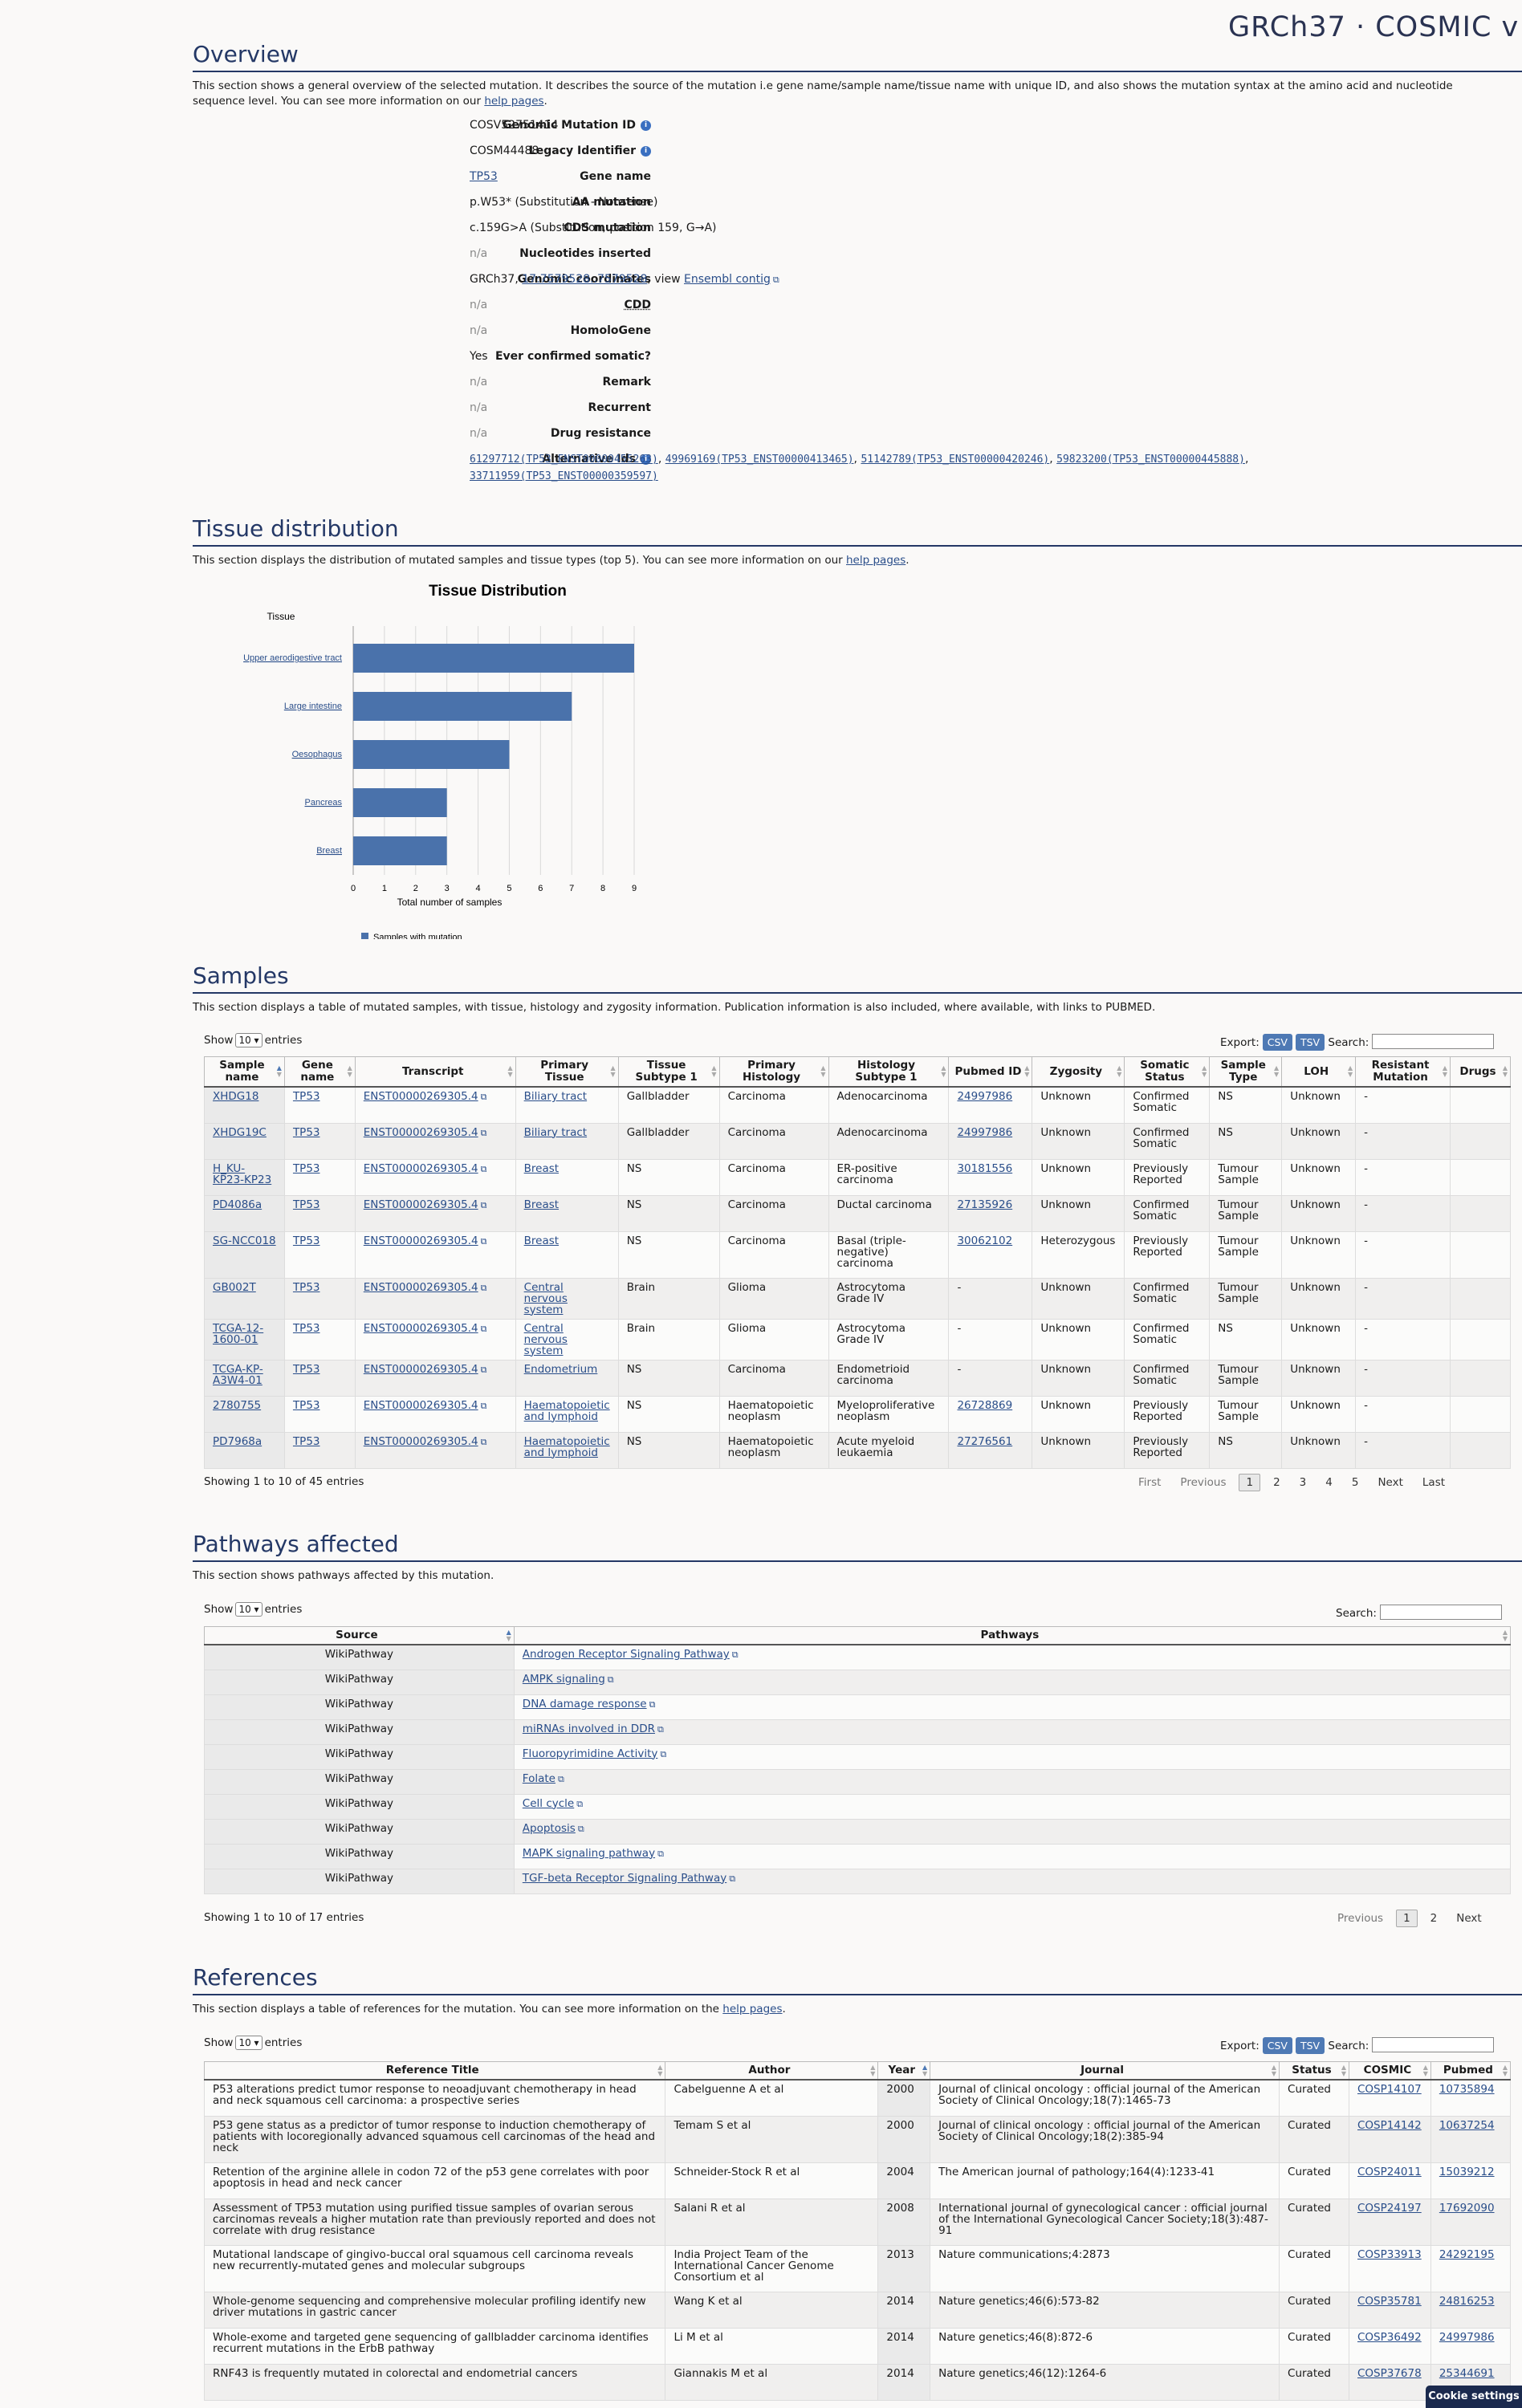 The height and width of the screenshot is (2408, 1522). What do you see at coordinates (564, 1679) in the screenshot?
I see `pathways-link: AMPK signaling` at bounding box center [564, 1679].